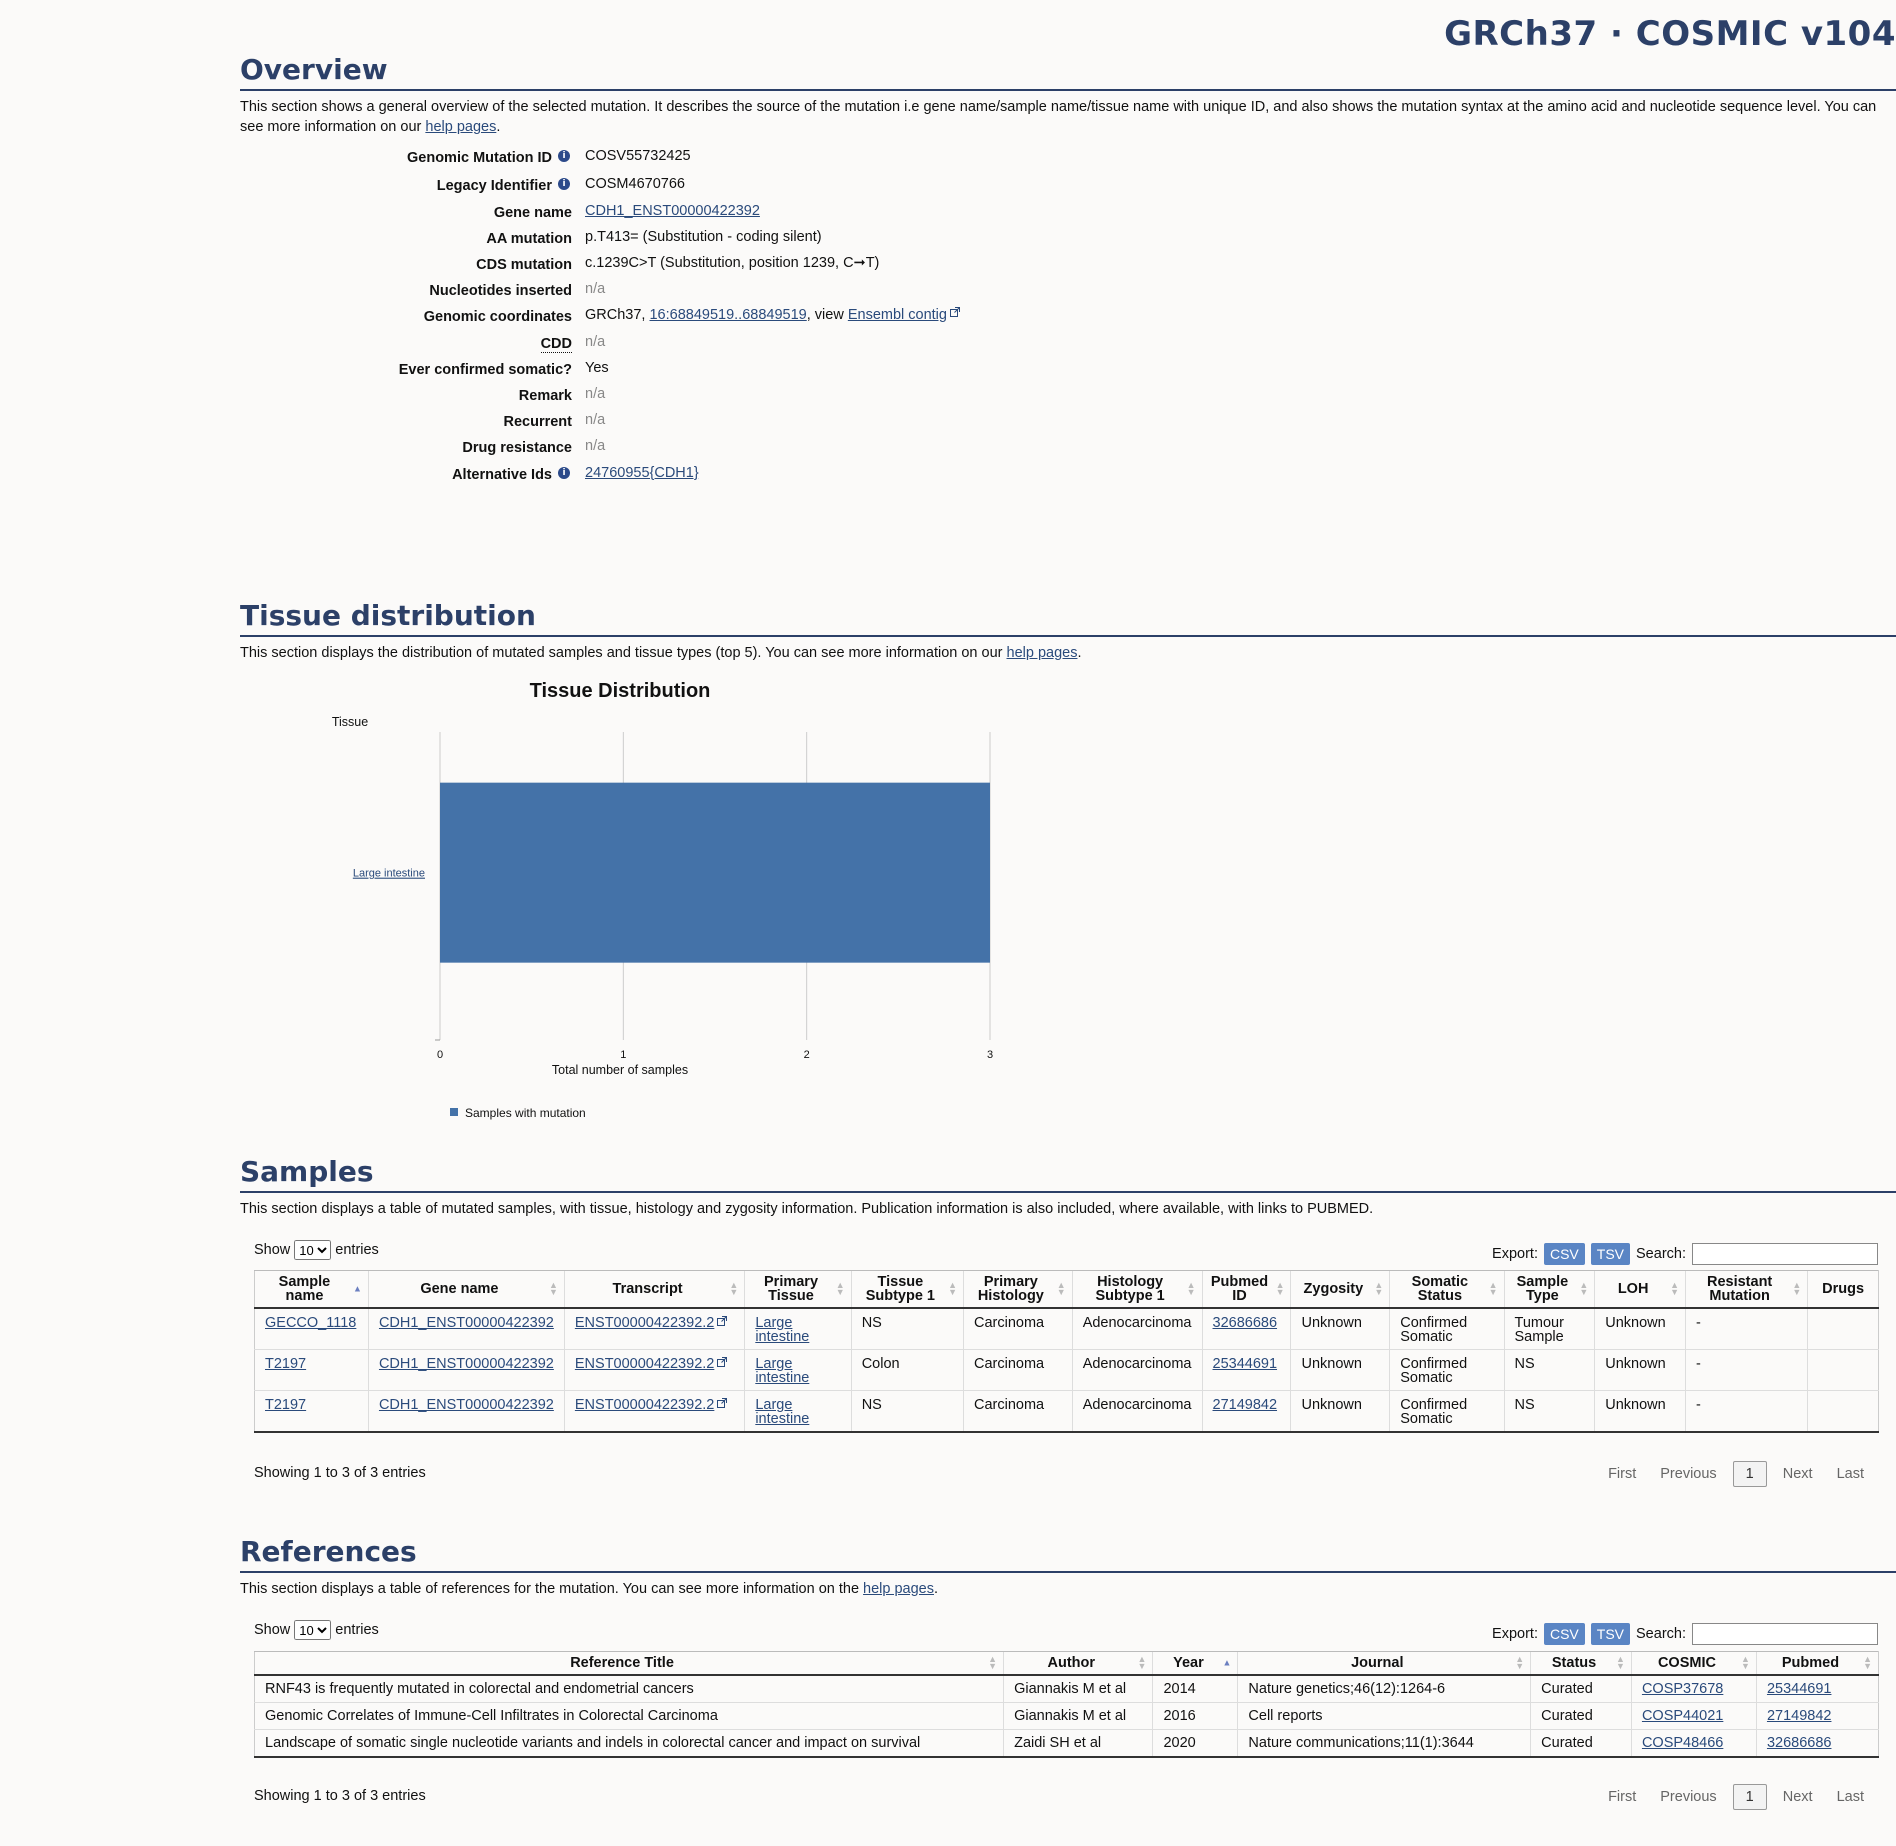  Describe the element at coordinates (1042, 653) in the screenshot. I see `tissue-help-link: help pages` at that location.